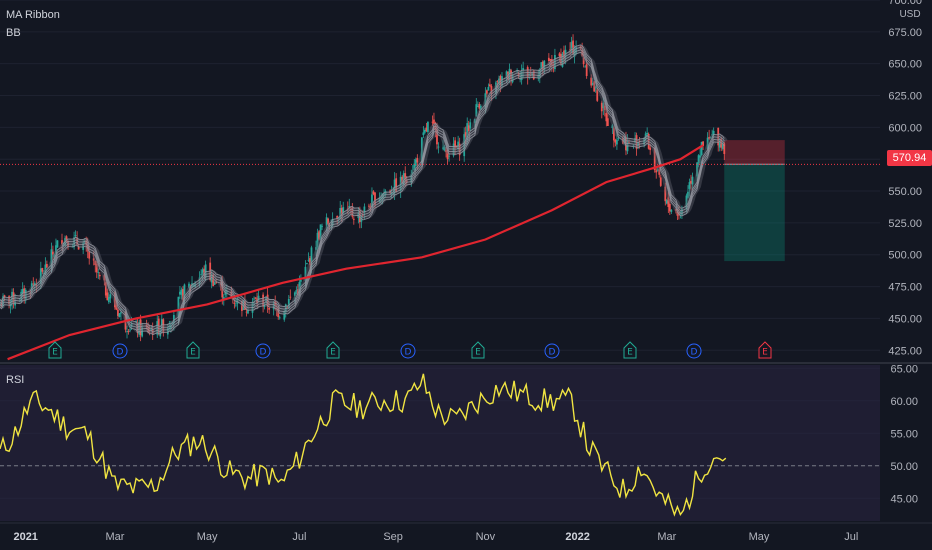 This screenshot has width=932, height=550. I want to click on price-tick-label: 650.00, so click(905, 65).